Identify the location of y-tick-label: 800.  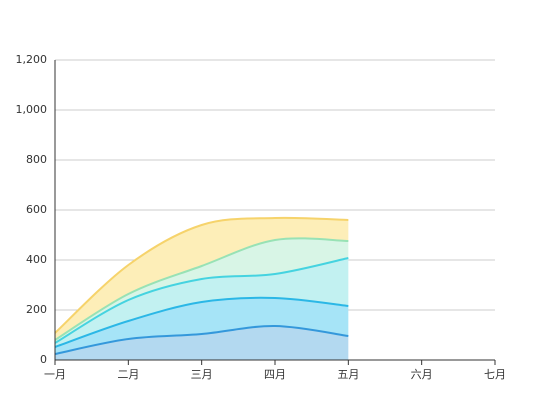
(36, 159).